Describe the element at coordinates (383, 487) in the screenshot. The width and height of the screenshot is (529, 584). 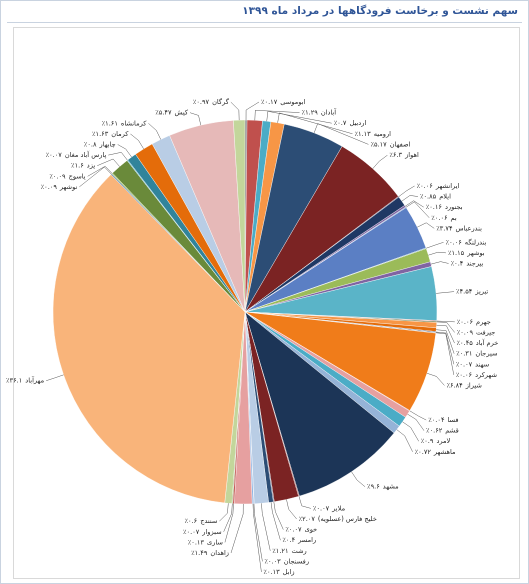
I see `slice-label: ٪۹.۶ مشهد` at that location.